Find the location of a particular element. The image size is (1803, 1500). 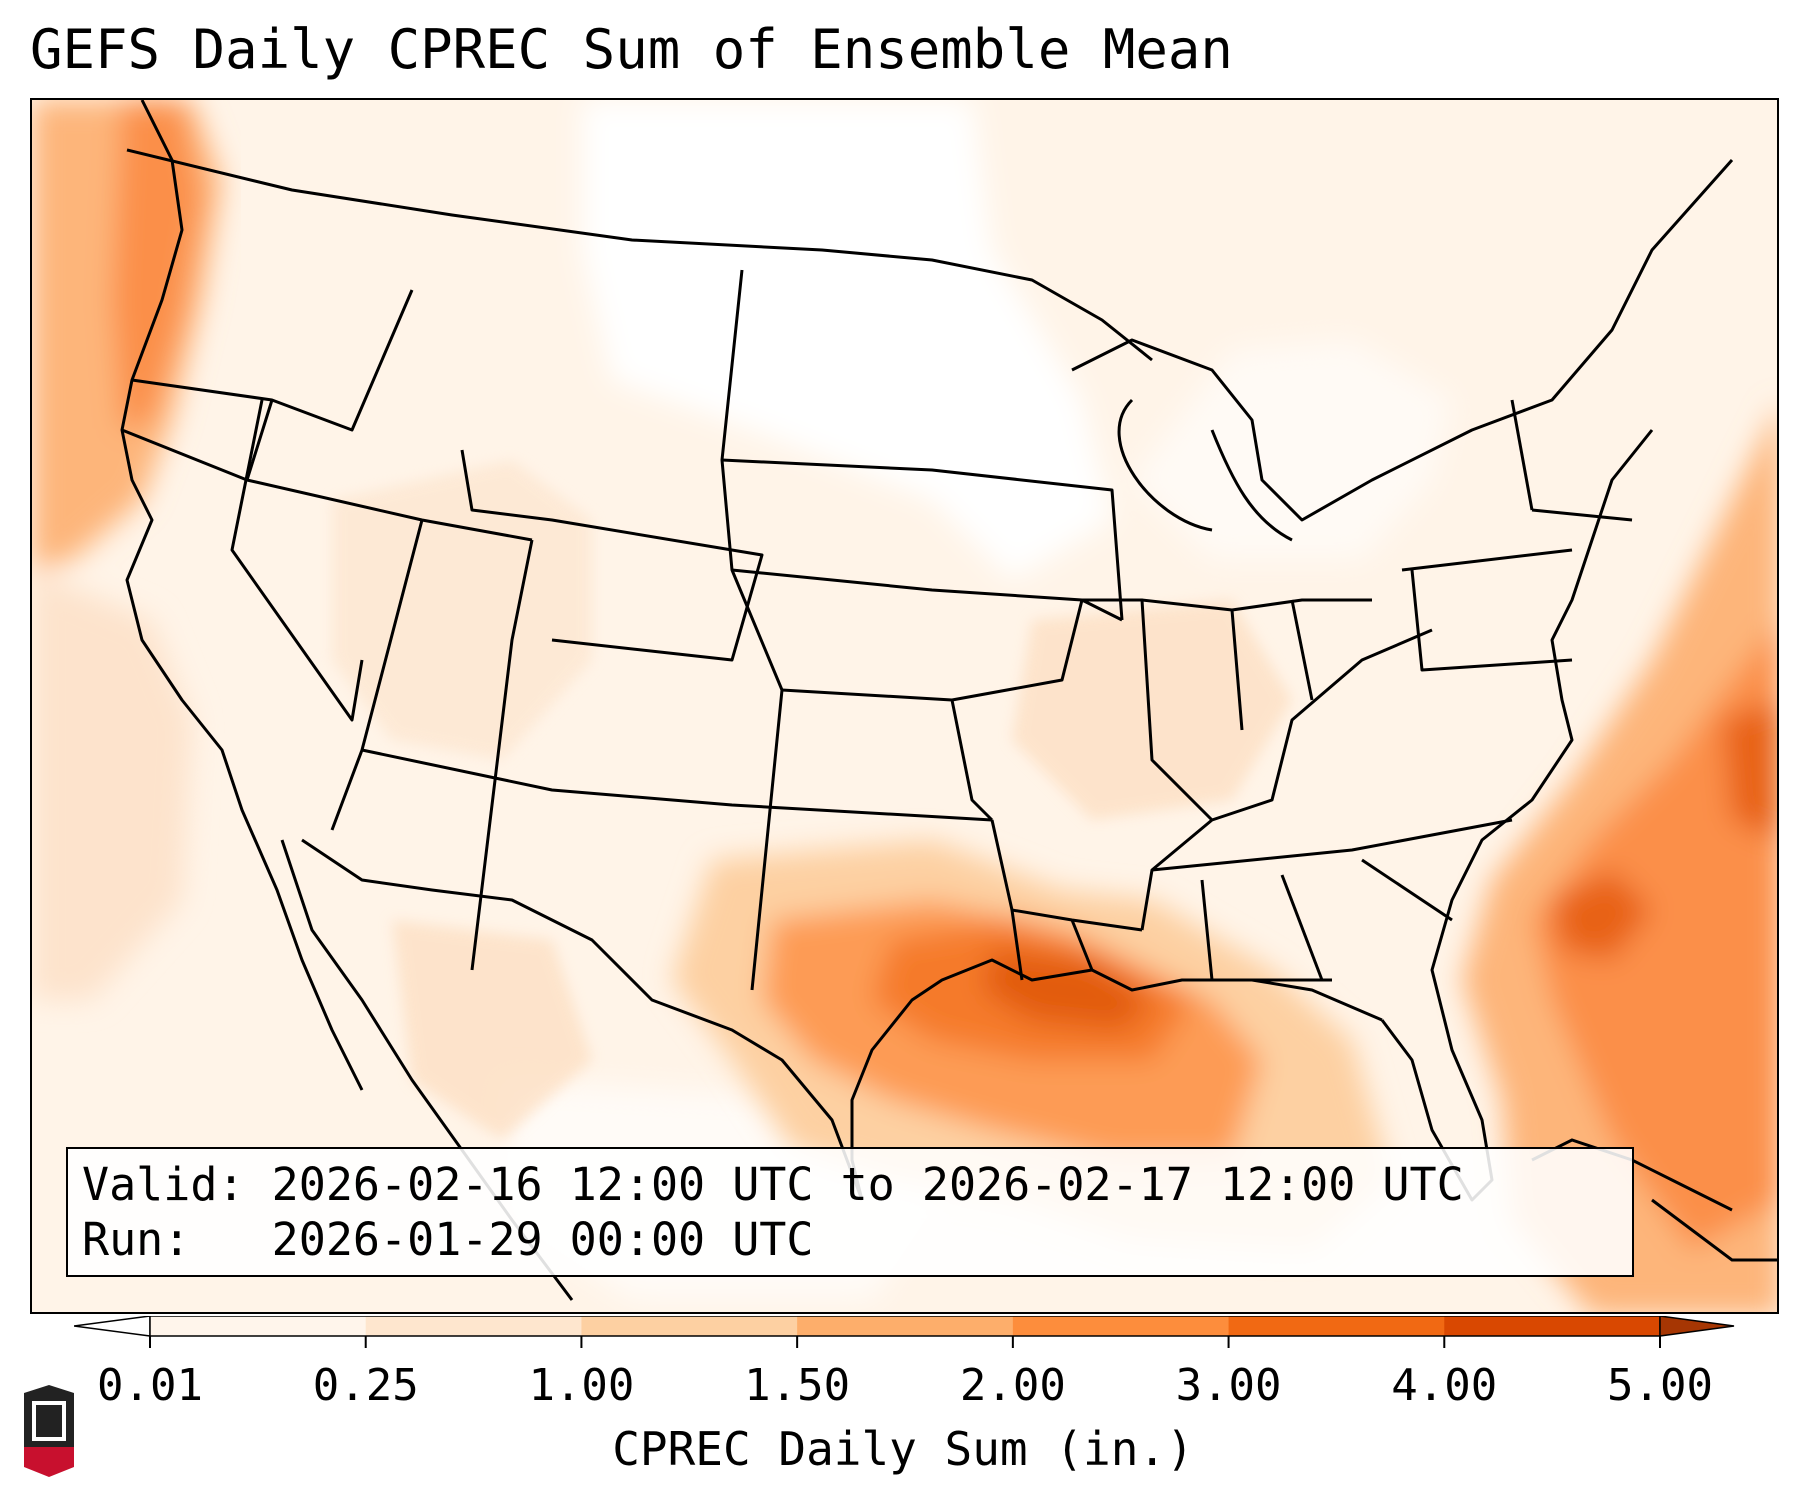

colorbar-segments is located at coordinates (905, 1326).